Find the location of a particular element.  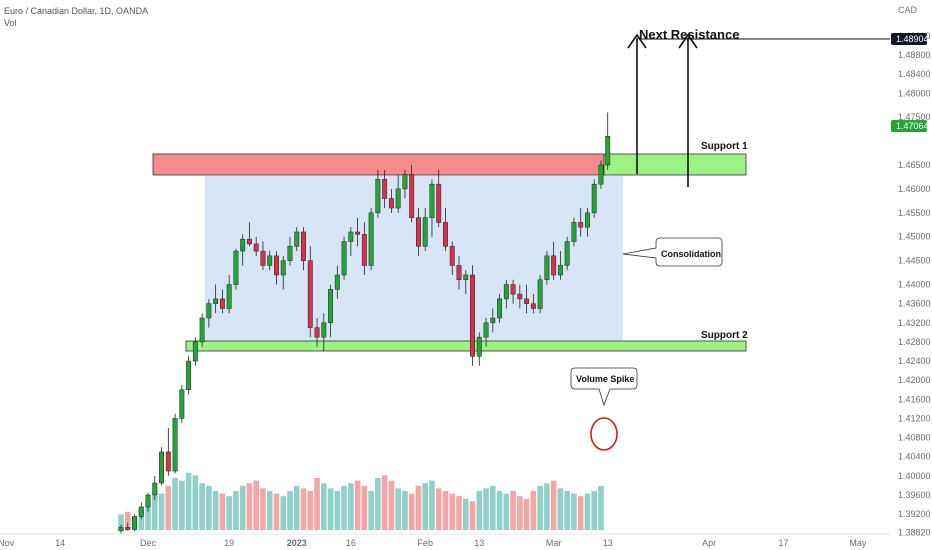

support2-label: Support 2 is located at coordinates (724, 335).